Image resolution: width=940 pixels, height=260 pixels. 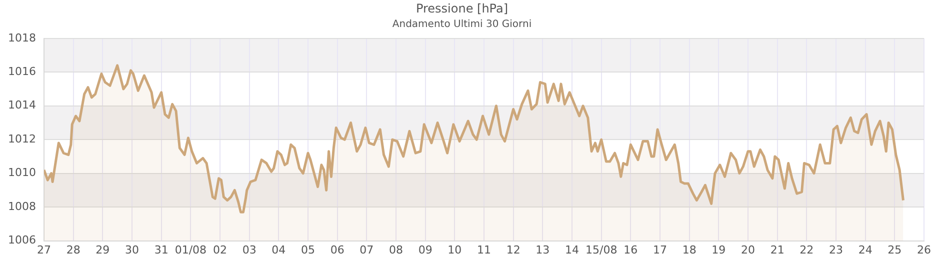 What do you see at coordinates (43, 249) in the screenshot?
I see `x-tick-label: 27` at bounding box center [43, 249].